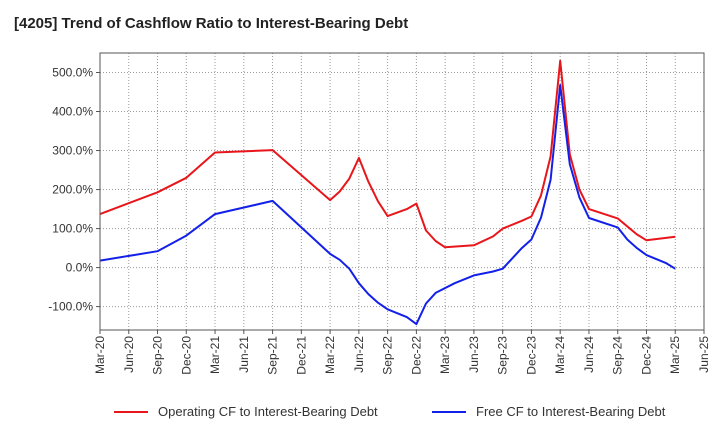 Image resolution: width=720 pixels, height=440 pixels. Describe the element at coordinates (72, 112) in the screenshot. I see `y-tick-label: 400.0%` at that location.